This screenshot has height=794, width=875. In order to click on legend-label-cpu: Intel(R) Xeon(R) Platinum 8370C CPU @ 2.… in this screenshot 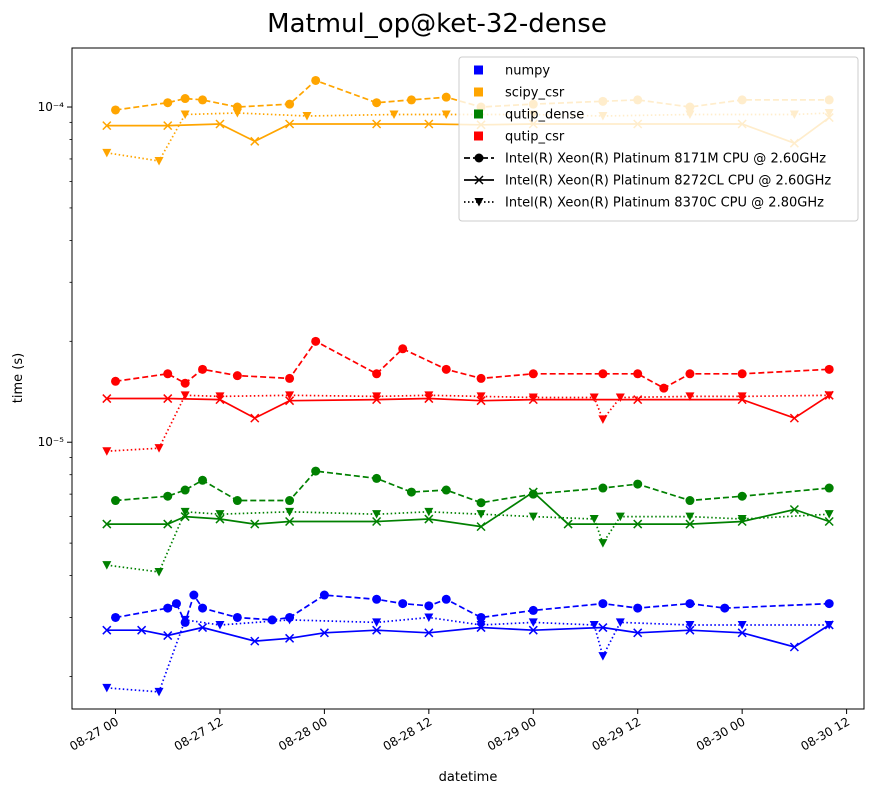, I will do `click(664, 203)`.